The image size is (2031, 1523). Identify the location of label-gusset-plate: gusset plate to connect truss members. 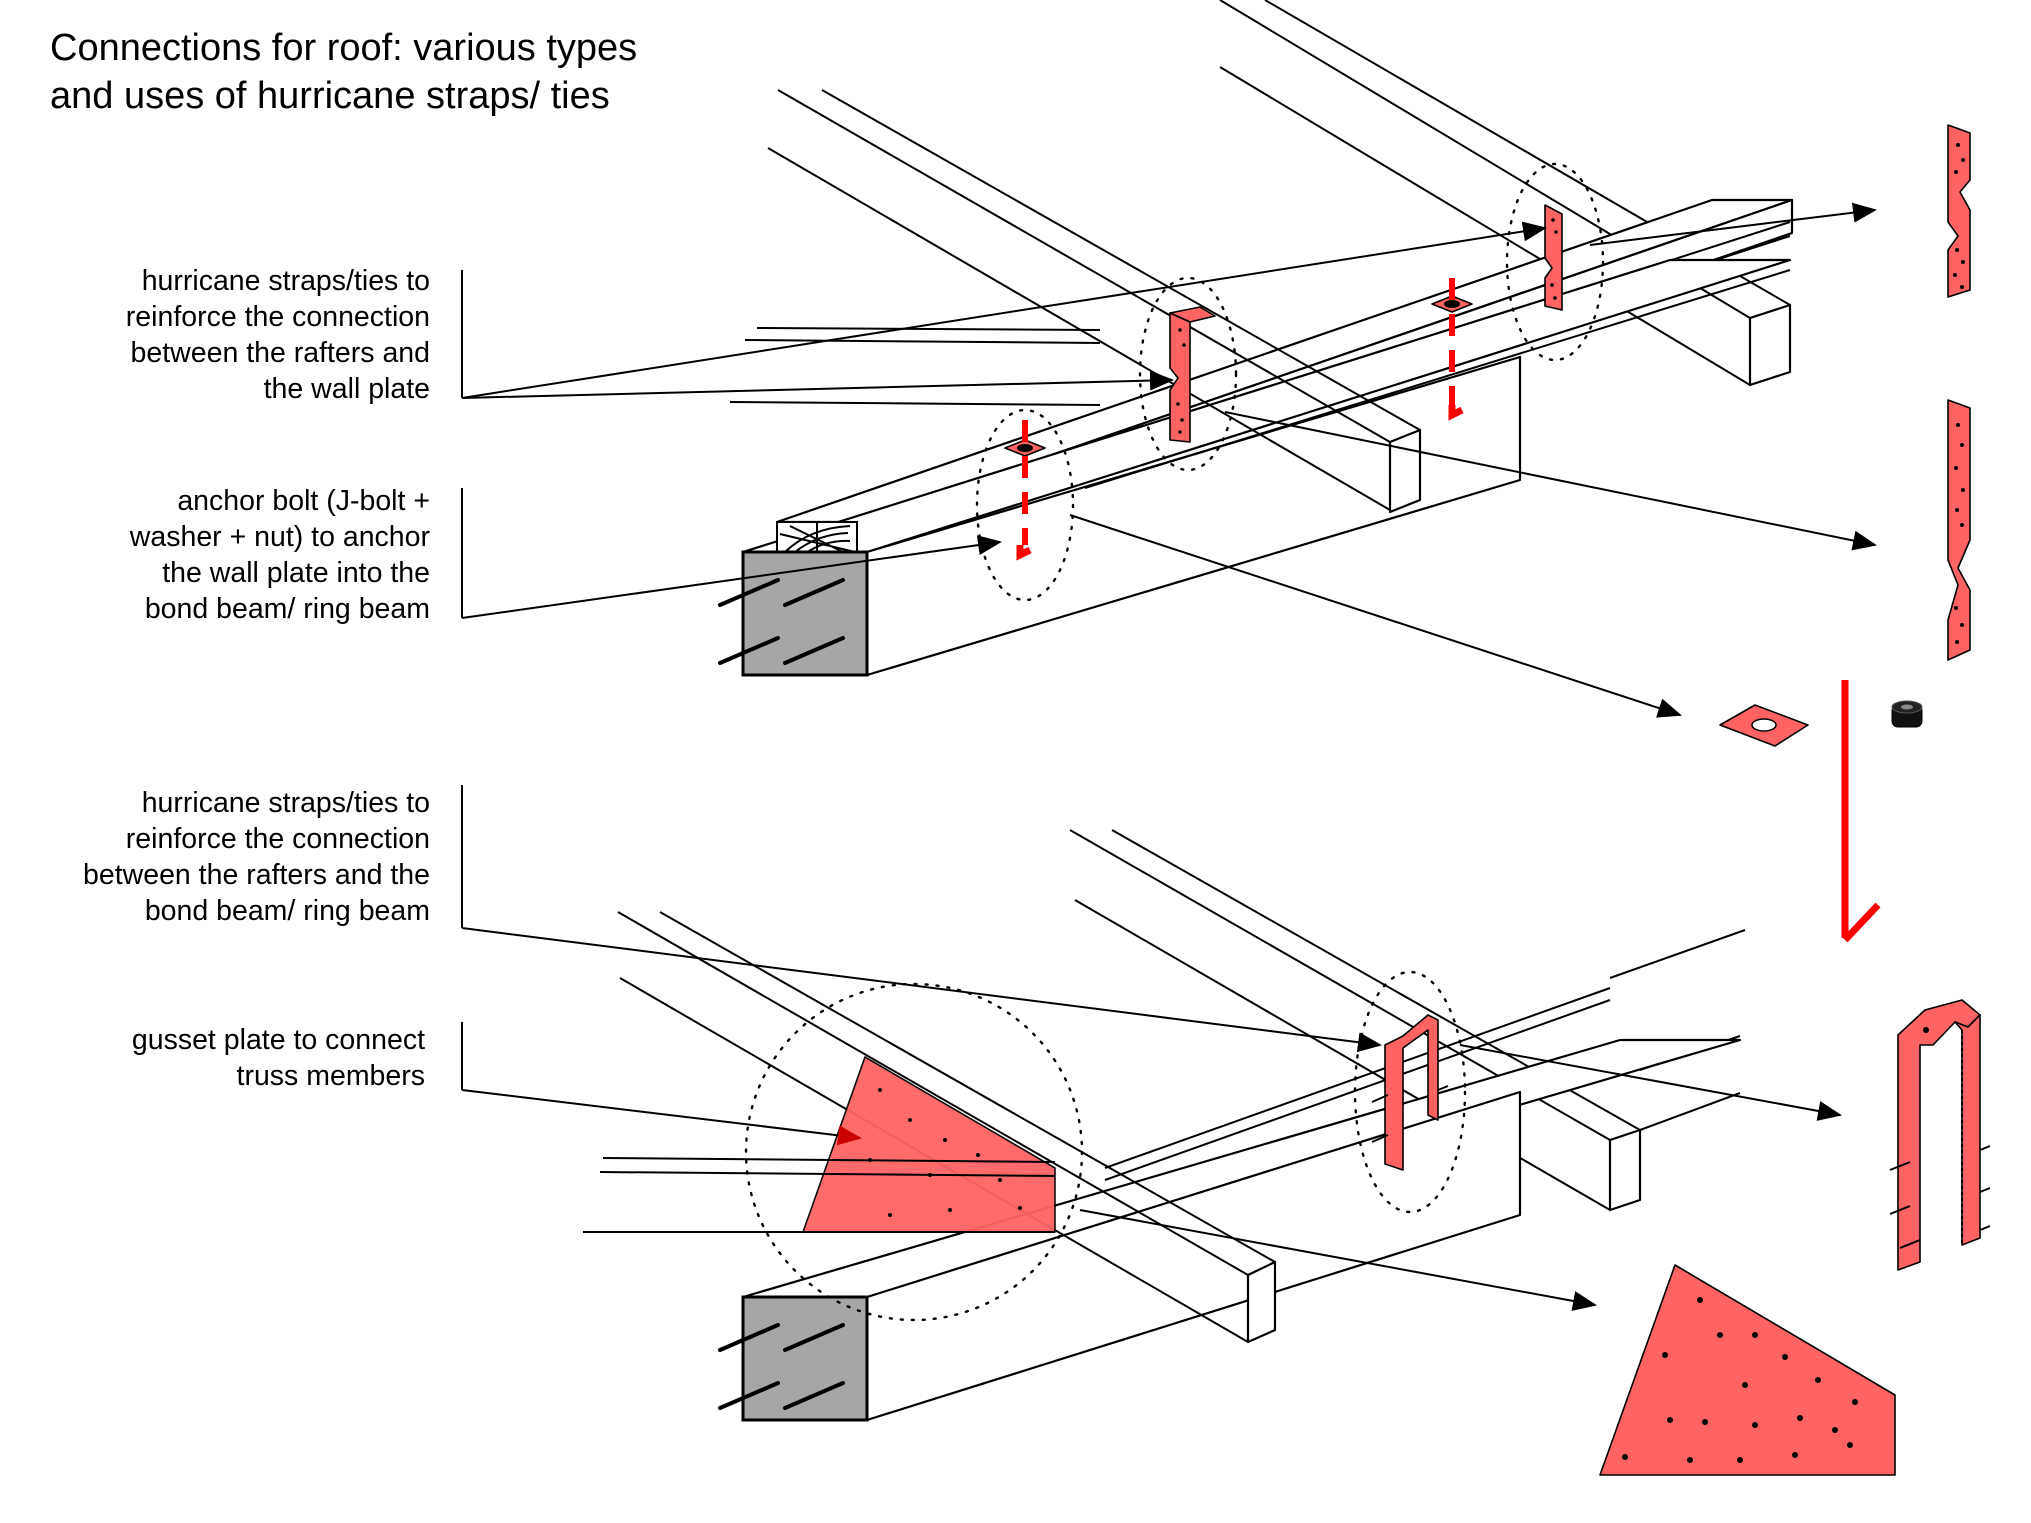
(278, 1058).